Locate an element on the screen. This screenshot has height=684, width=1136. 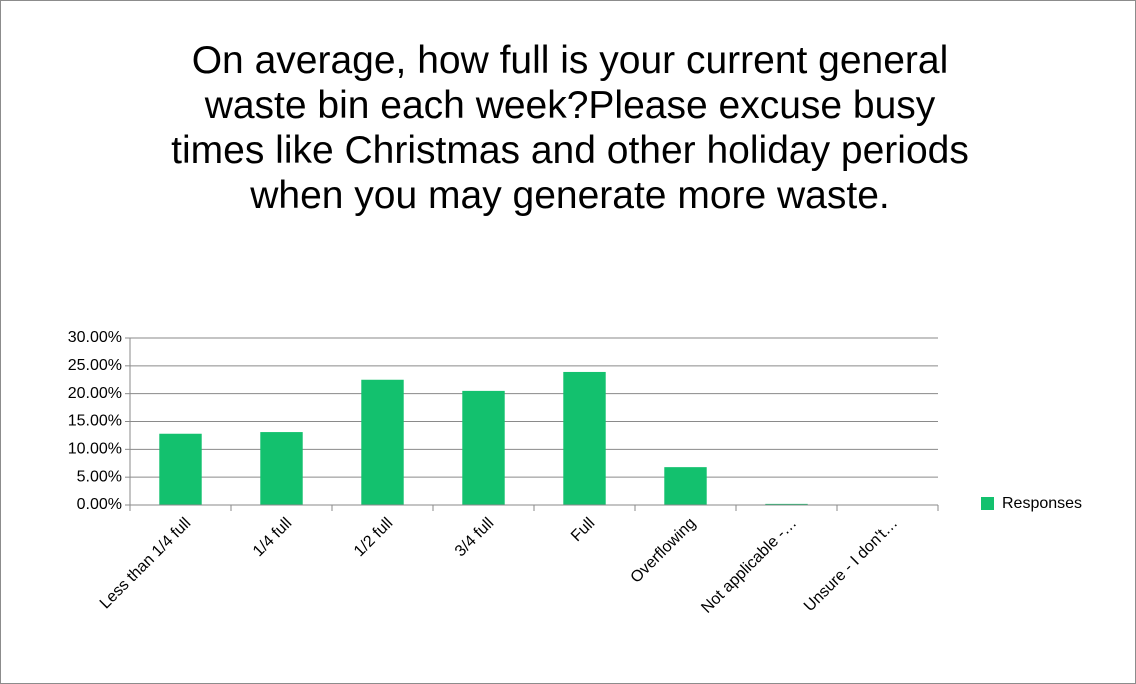
x-tick-label: Overflowing is located at coordinates (664, 551).